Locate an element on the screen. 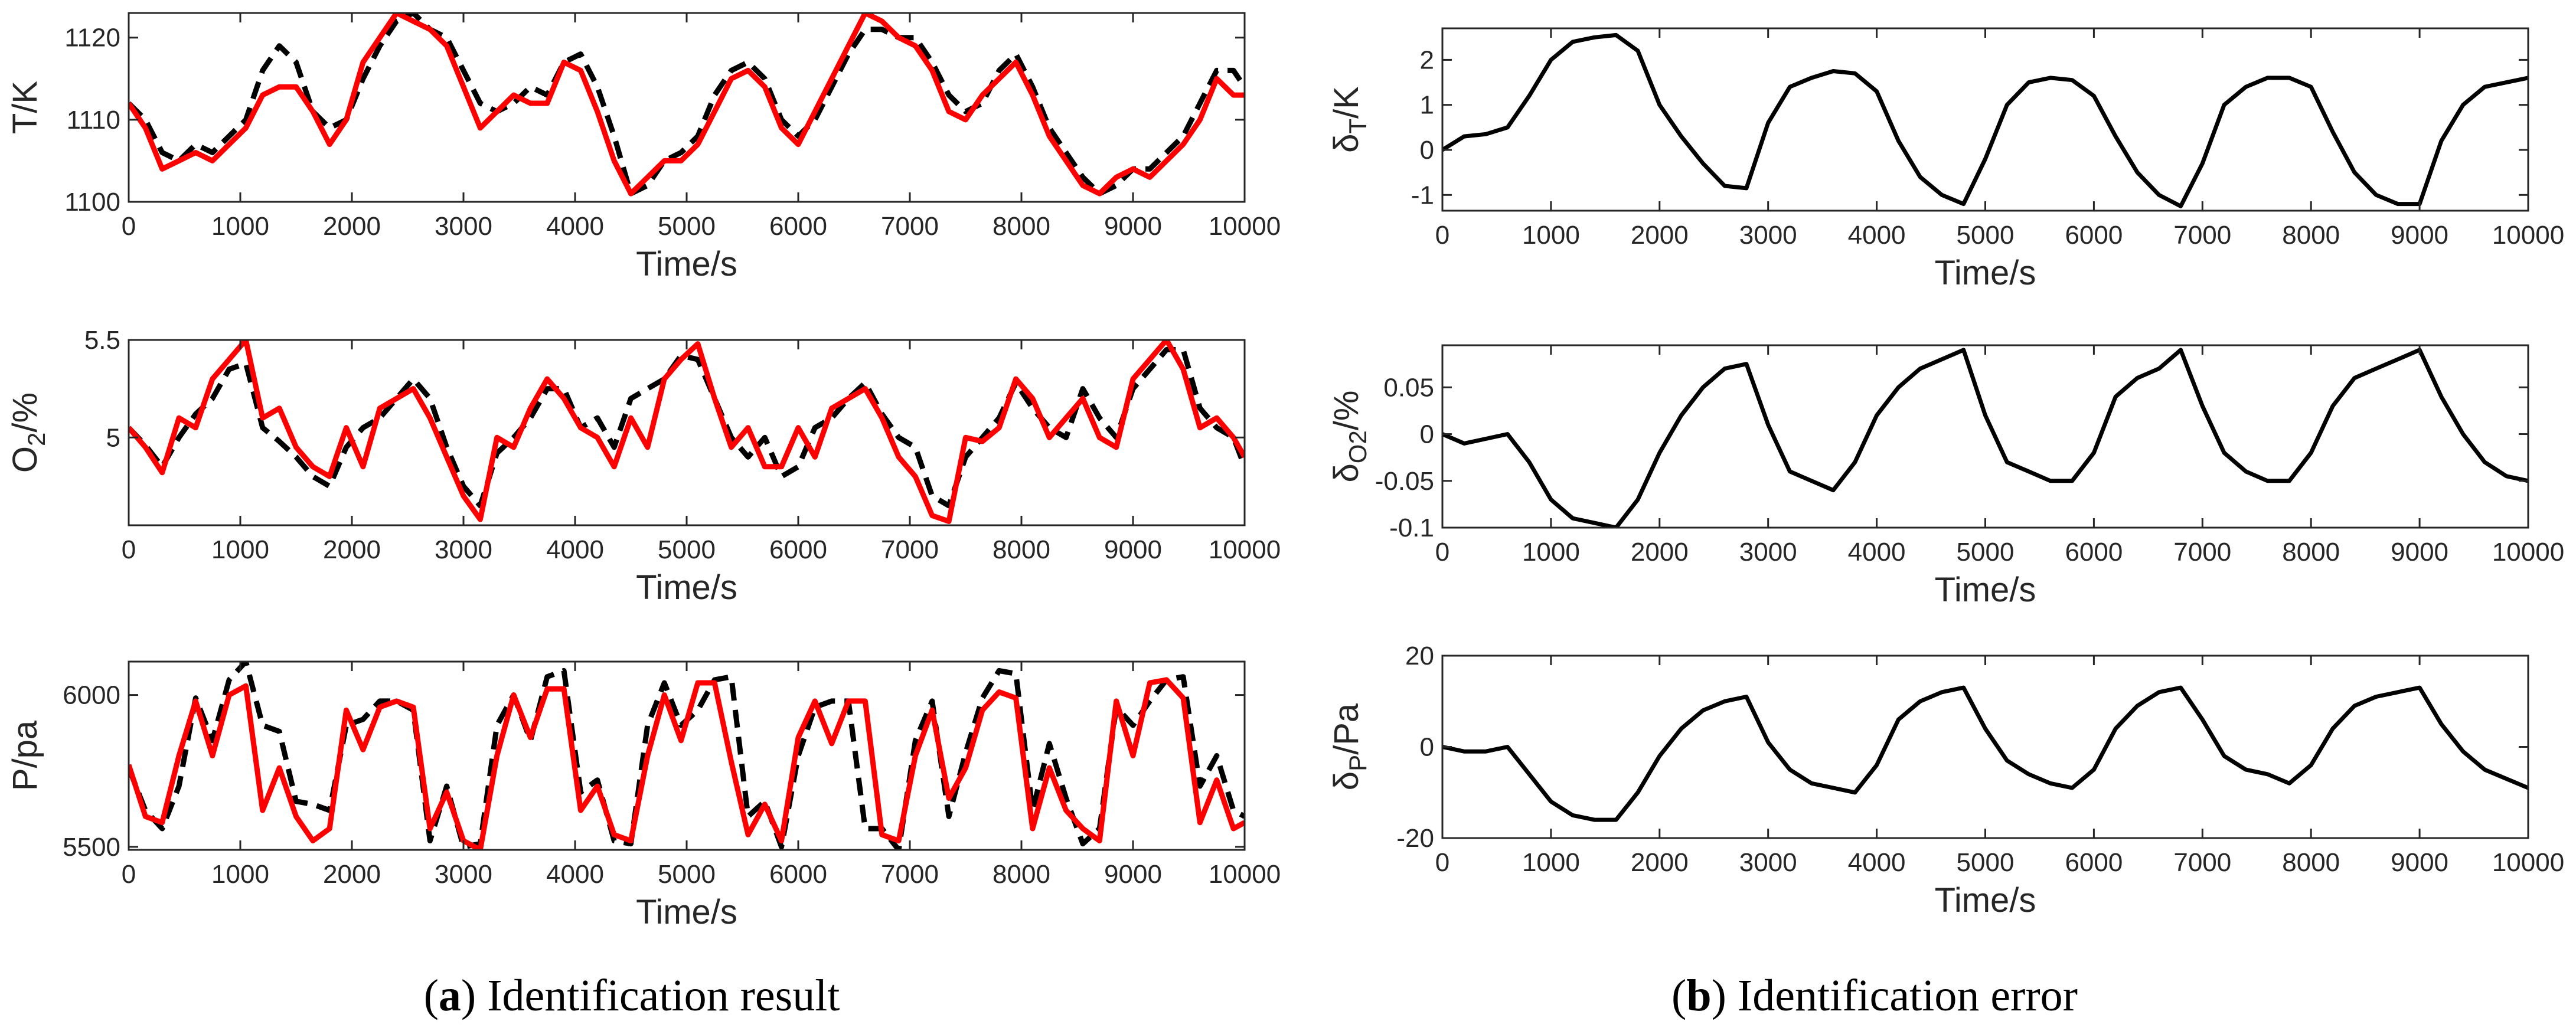 This screenshot has width=2576, height=1034. series-a3-solid-red is located at coordinates (687, 763).